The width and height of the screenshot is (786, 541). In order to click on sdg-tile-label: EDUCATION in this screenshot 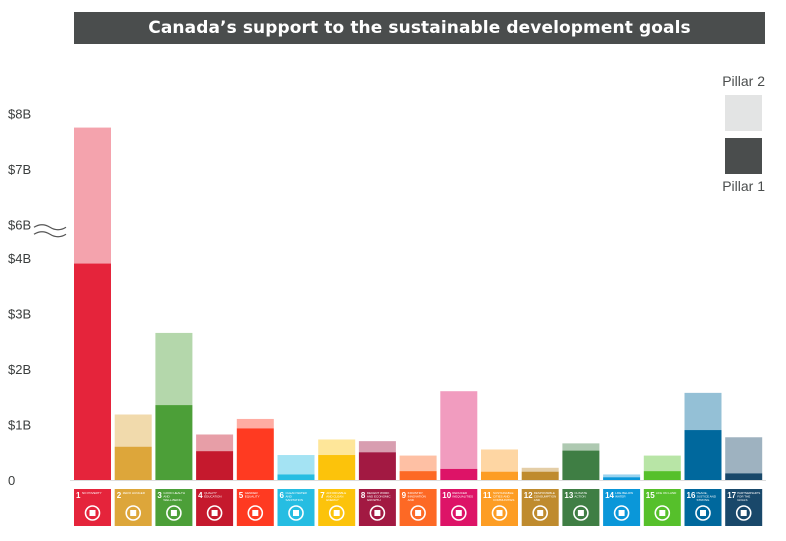, I will do `click(212, 497)`.